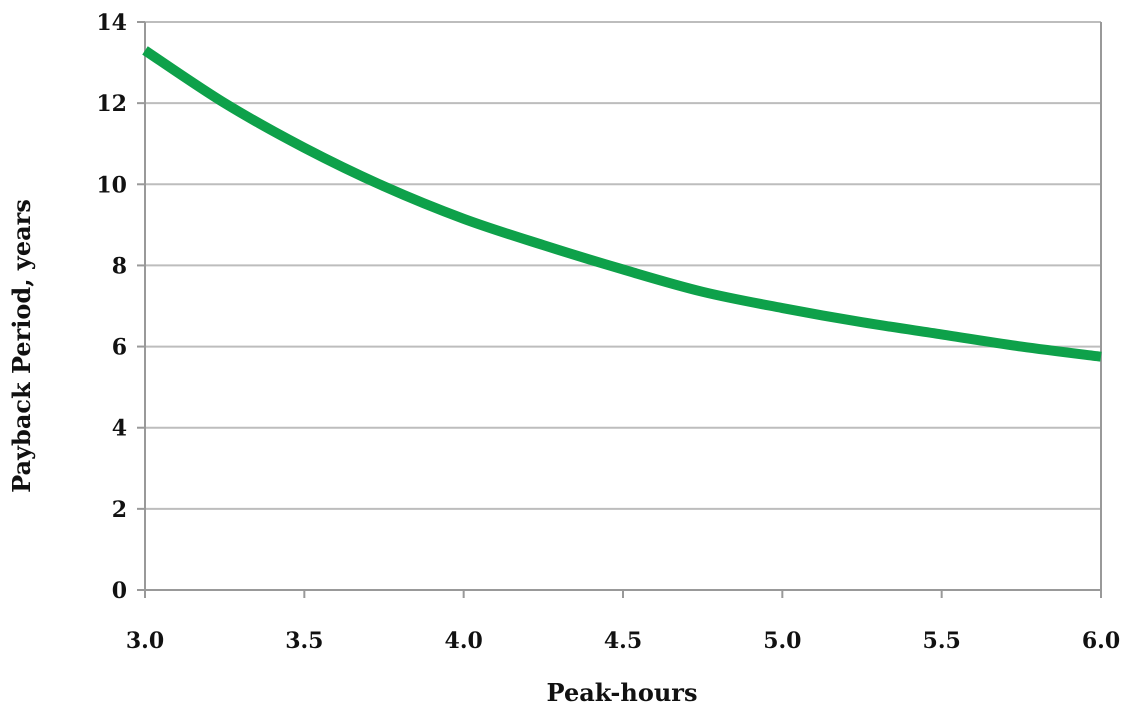 This screenshot has width=1125, height=709. What do you see at coordinates (119, 348) in the screenshot?
I see `y-tick-label: 6` at bounding box center [119, 348].